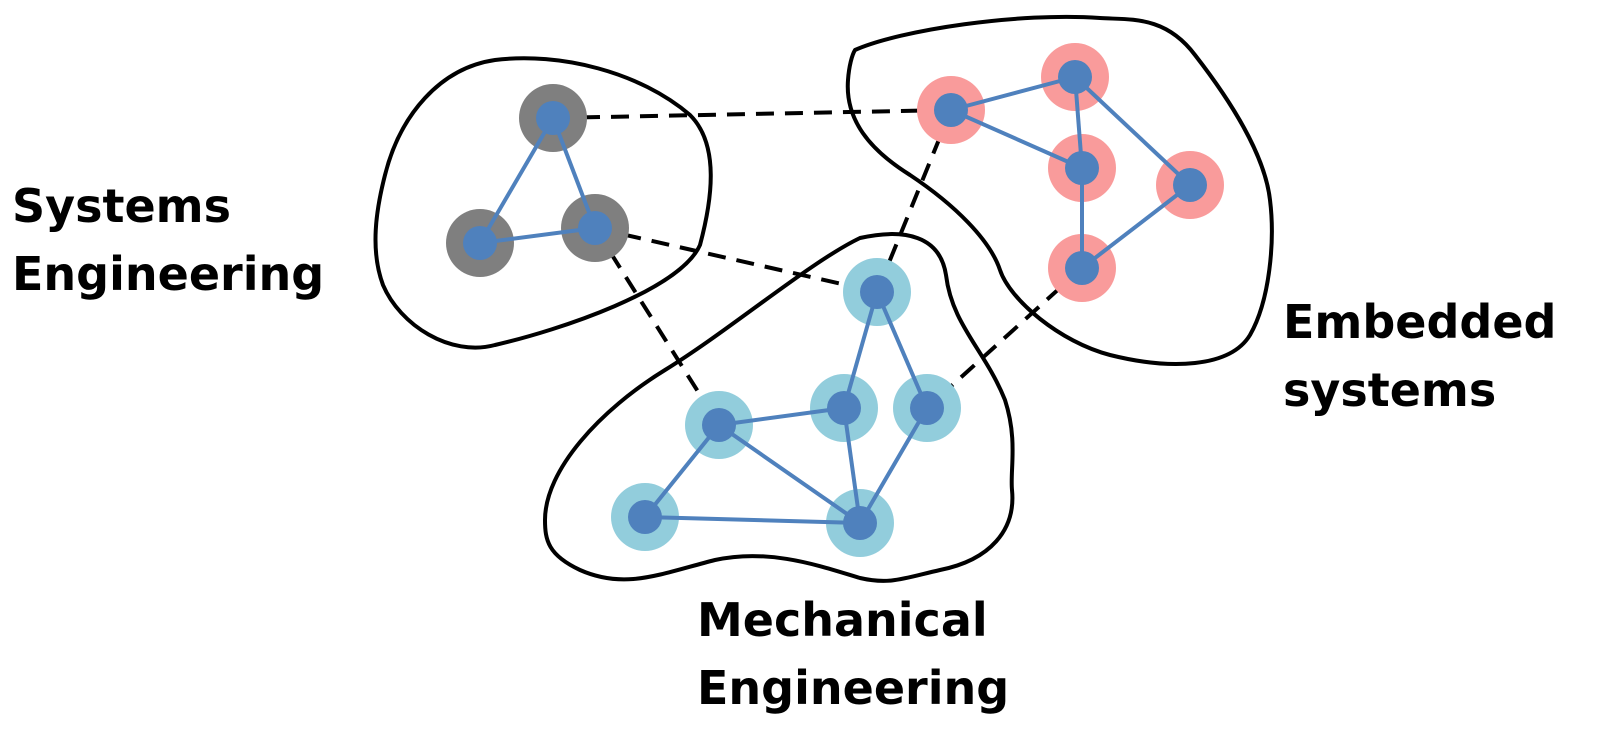 The width and height of the screenshot is (1620, 749). Describe the element at coordinates (853, 688) in the screenshot. I see `mechanical-label-line2: Engineering` at that location.